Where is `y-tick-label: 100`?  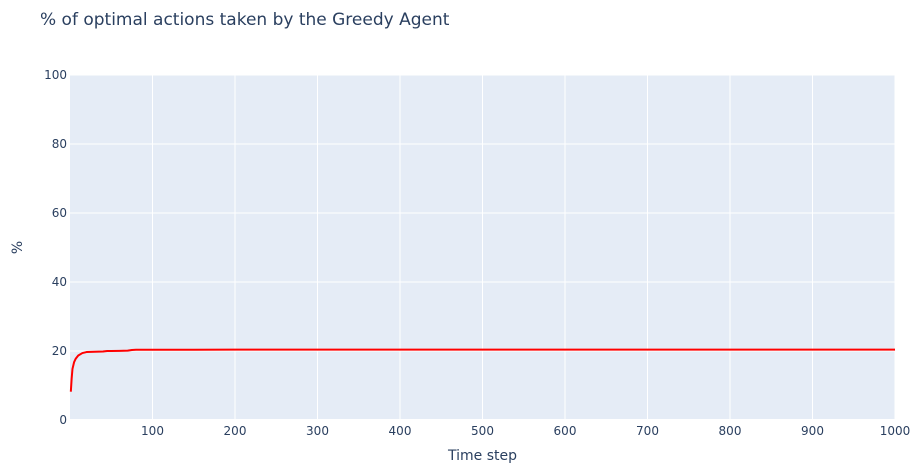 y-tick-label: 100 is located at coordinates (55, 75).